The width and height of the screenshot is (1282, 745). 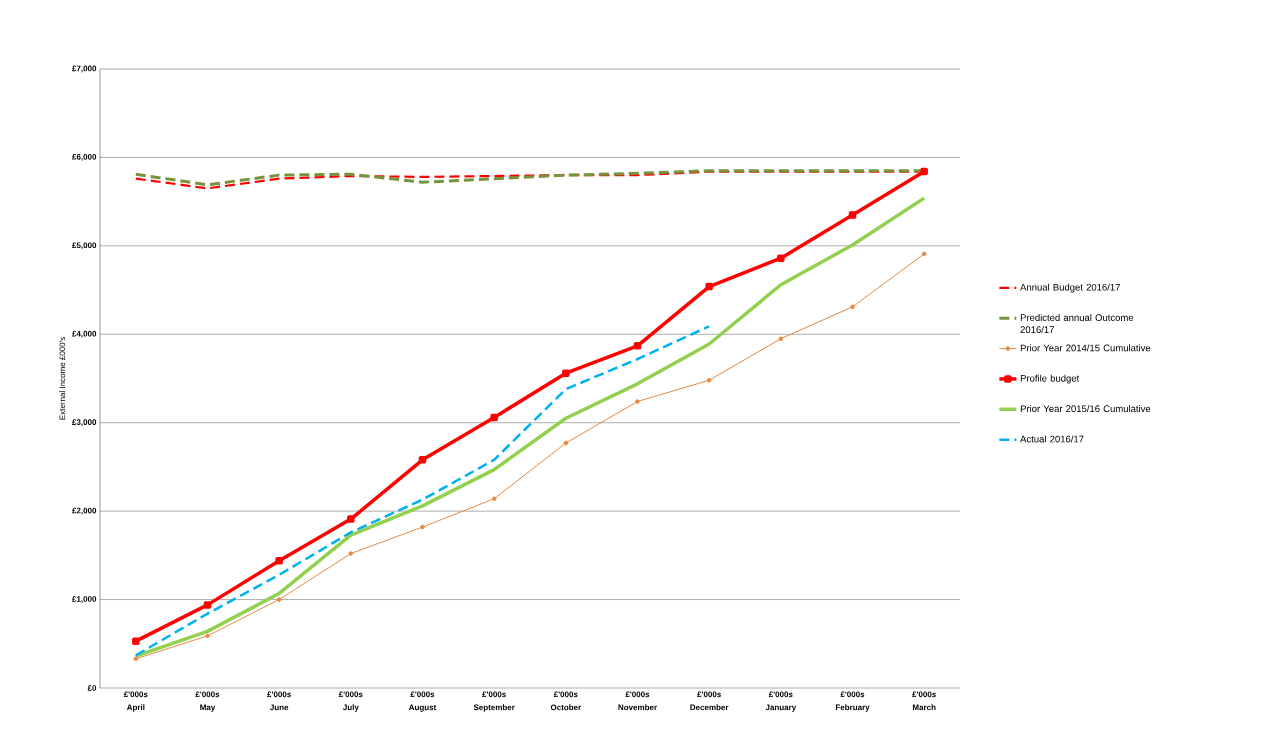 What do you see at coordinates (279, 701) in the screenshot?
I see `x-tick-label: £'000s June` at bounding box center [279, 701].